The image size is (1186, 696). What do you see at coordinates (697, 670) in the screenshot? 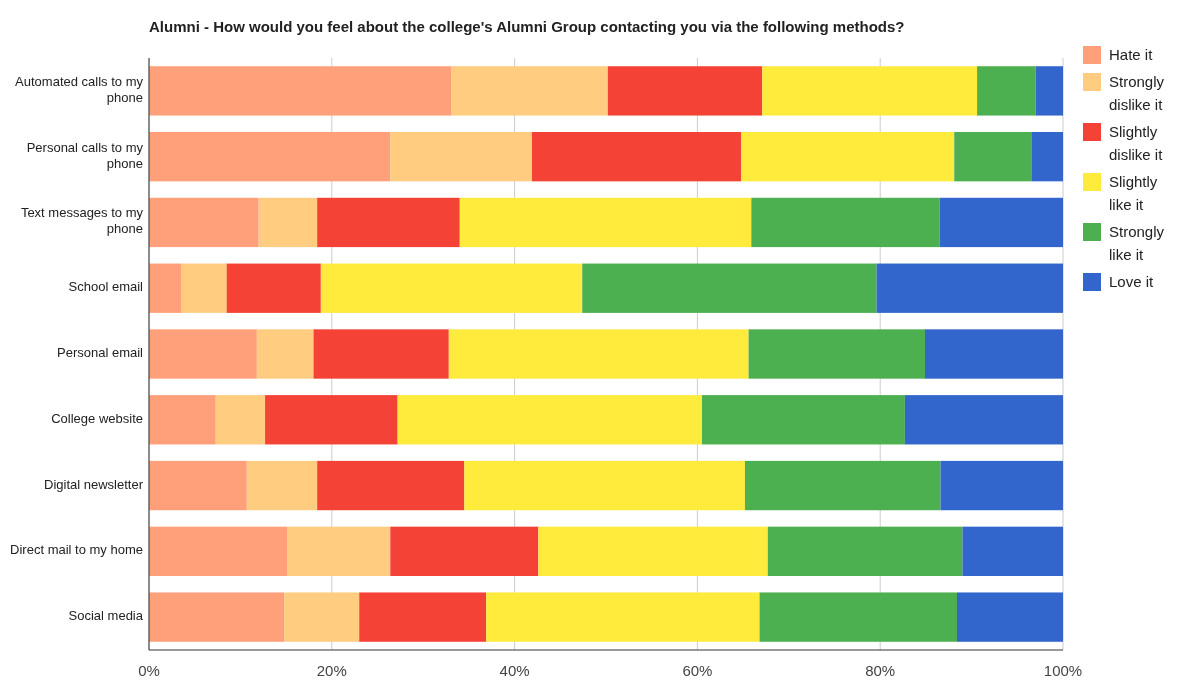
I see `x-tick-label: 60%` at bounding box center [697, 670].